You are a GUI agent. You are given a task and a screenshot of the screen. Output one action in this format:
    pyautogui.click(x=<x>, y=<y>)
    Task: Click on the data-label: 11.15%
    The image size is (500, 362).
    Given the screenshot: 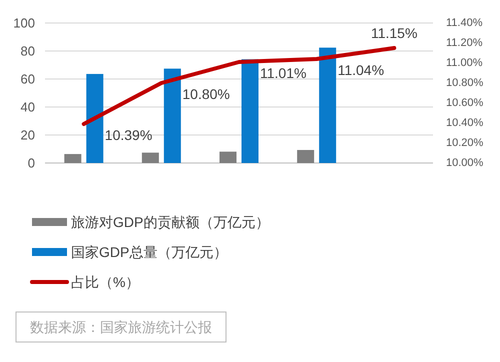 What is the action you would take?
    pyautogui.click(x=394, y=33)
    